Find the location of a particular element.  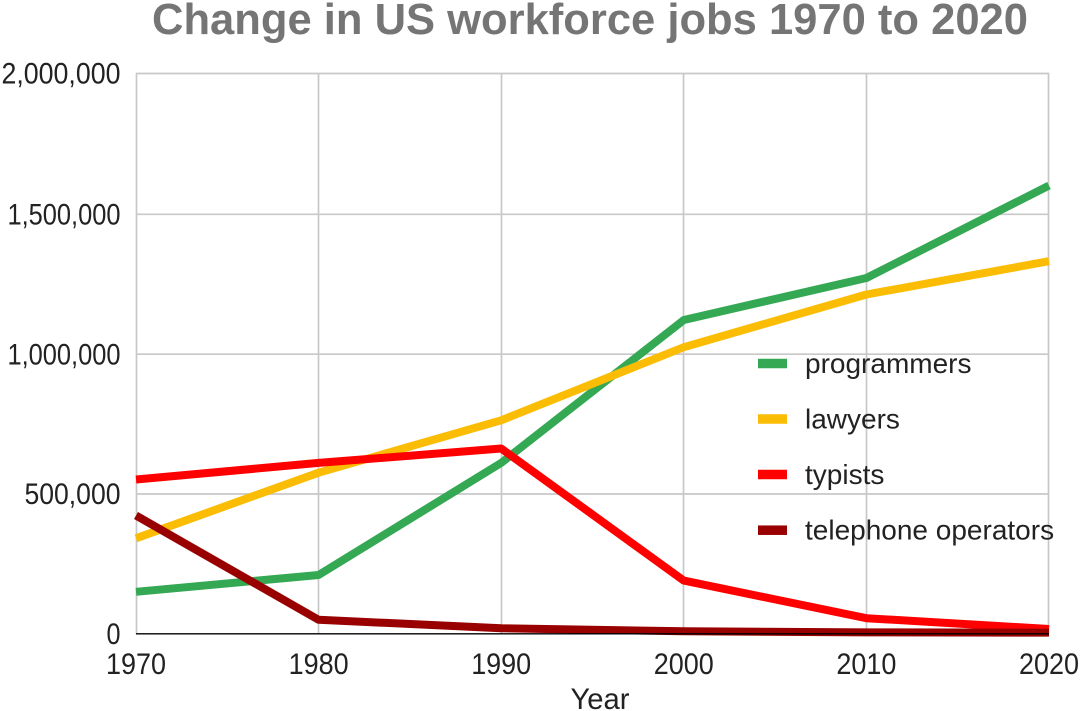

svg-text: programmers is located at coordinates (888, 363).